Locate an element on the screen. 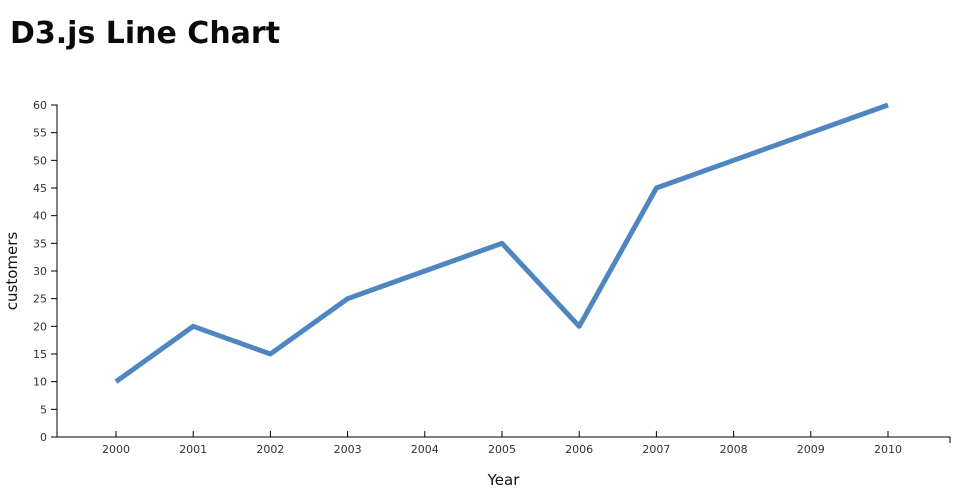 The width and height of the screenshot is (960, 500). x-tick-label: 2000 is located at coordinates (116, 449).